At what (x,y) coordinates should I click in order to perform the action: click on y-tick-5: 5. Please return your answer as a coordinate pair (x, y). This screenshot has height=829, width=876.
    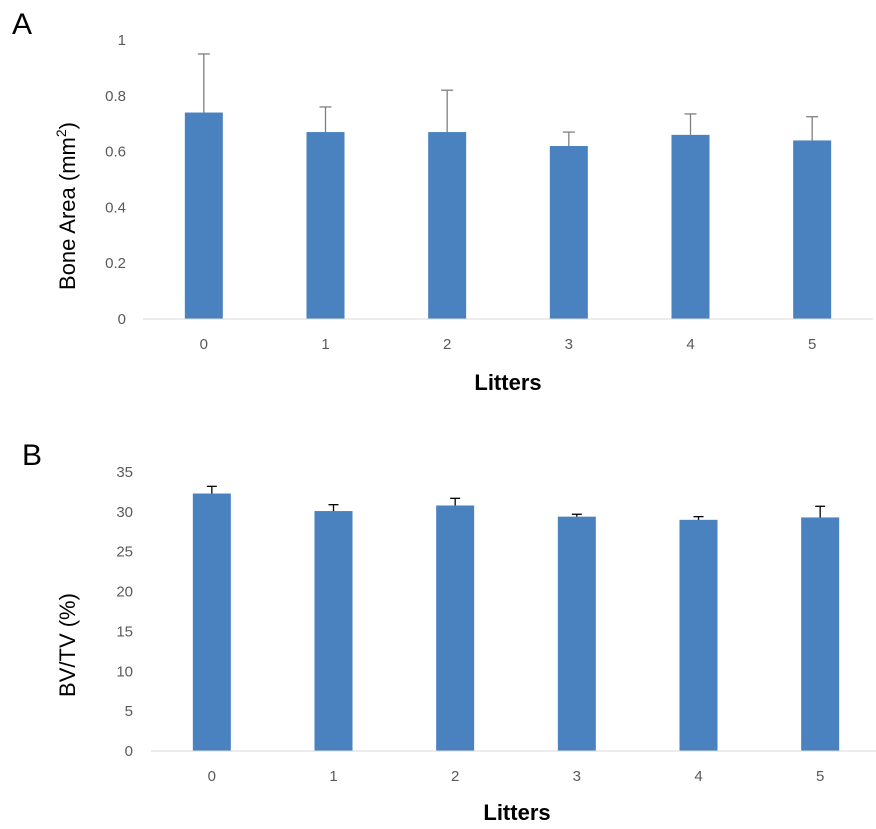
    Looking at the image, I should click on (129, 711).